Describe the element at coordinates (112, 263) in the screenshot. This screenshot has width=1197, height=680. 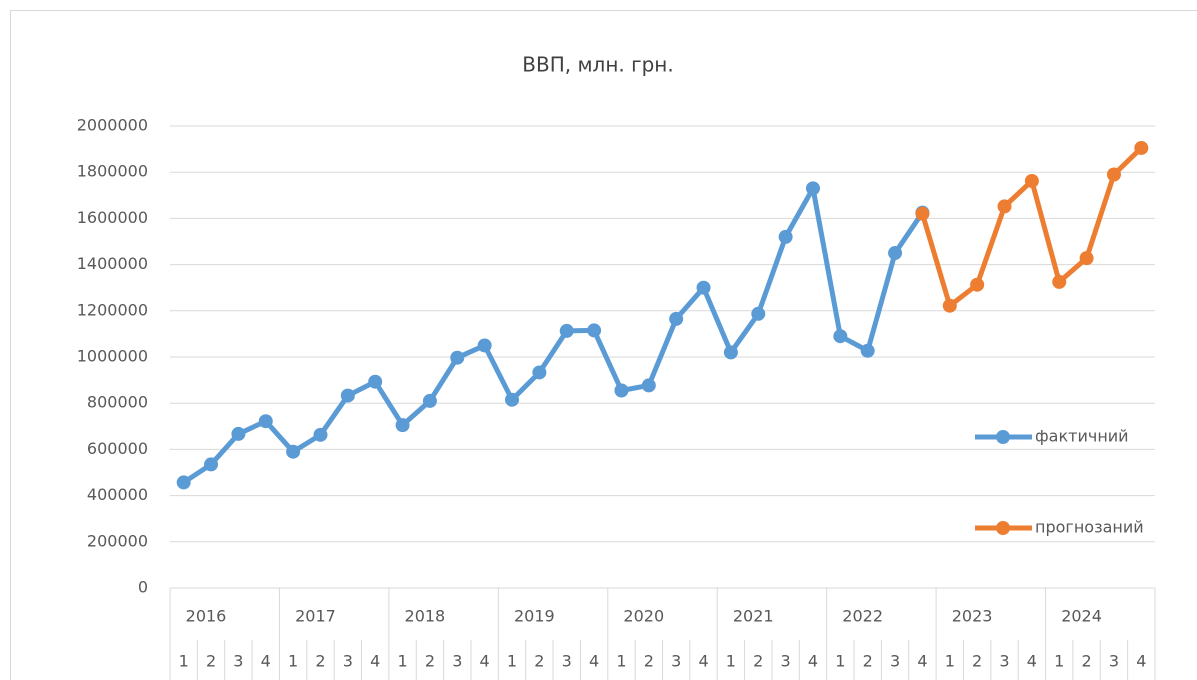
I see `y-tick-label: 1400000` at that location.